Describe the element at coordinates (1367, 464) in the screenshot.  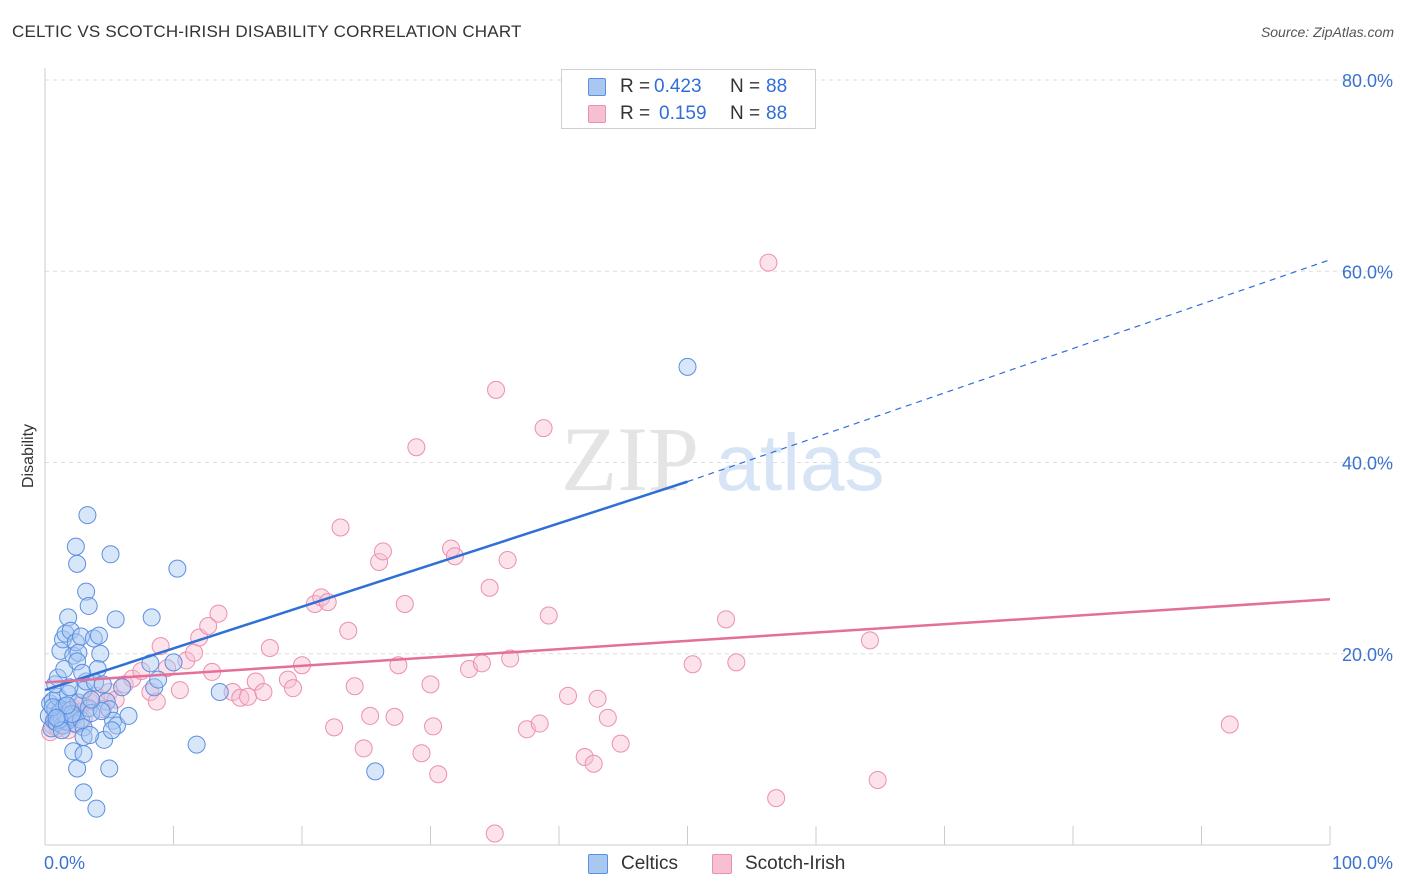
I see `y-tick-label: 40.0%` at that location.